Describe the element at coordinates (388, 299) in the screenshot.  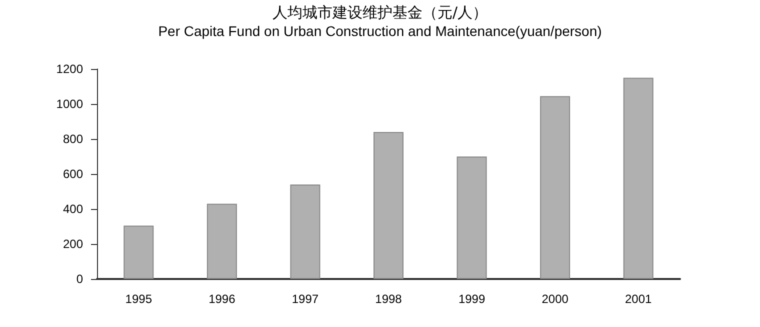
I see `x-tick-label: 1998` at that location.